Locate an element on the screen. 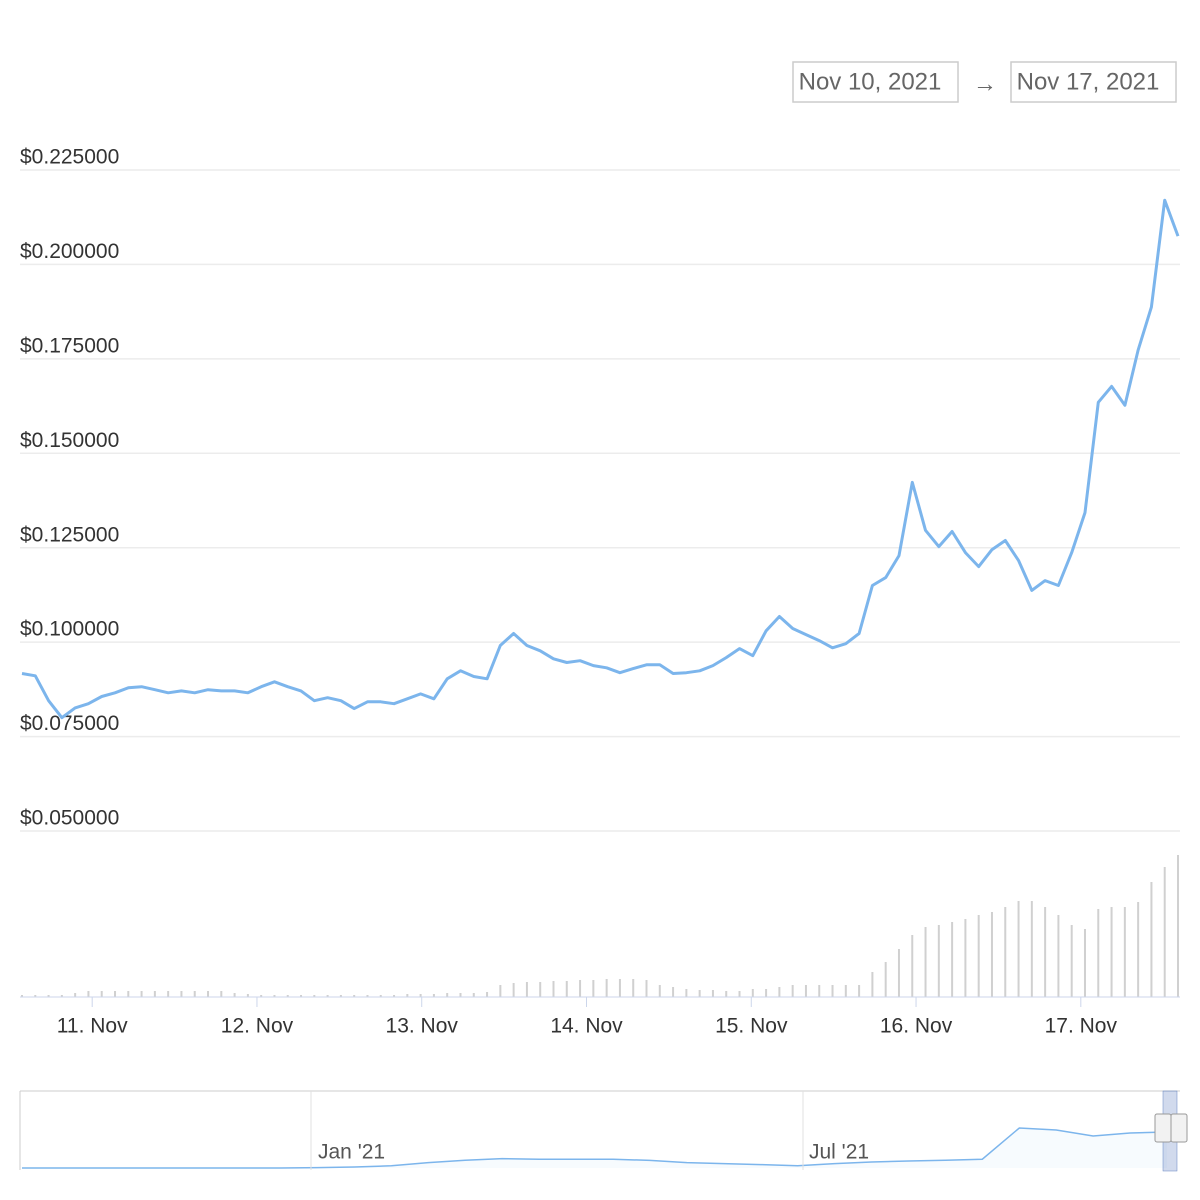 The image size is (1200, 1200). y-tick-label: $0.050000 is located at coordinates (69, 818).